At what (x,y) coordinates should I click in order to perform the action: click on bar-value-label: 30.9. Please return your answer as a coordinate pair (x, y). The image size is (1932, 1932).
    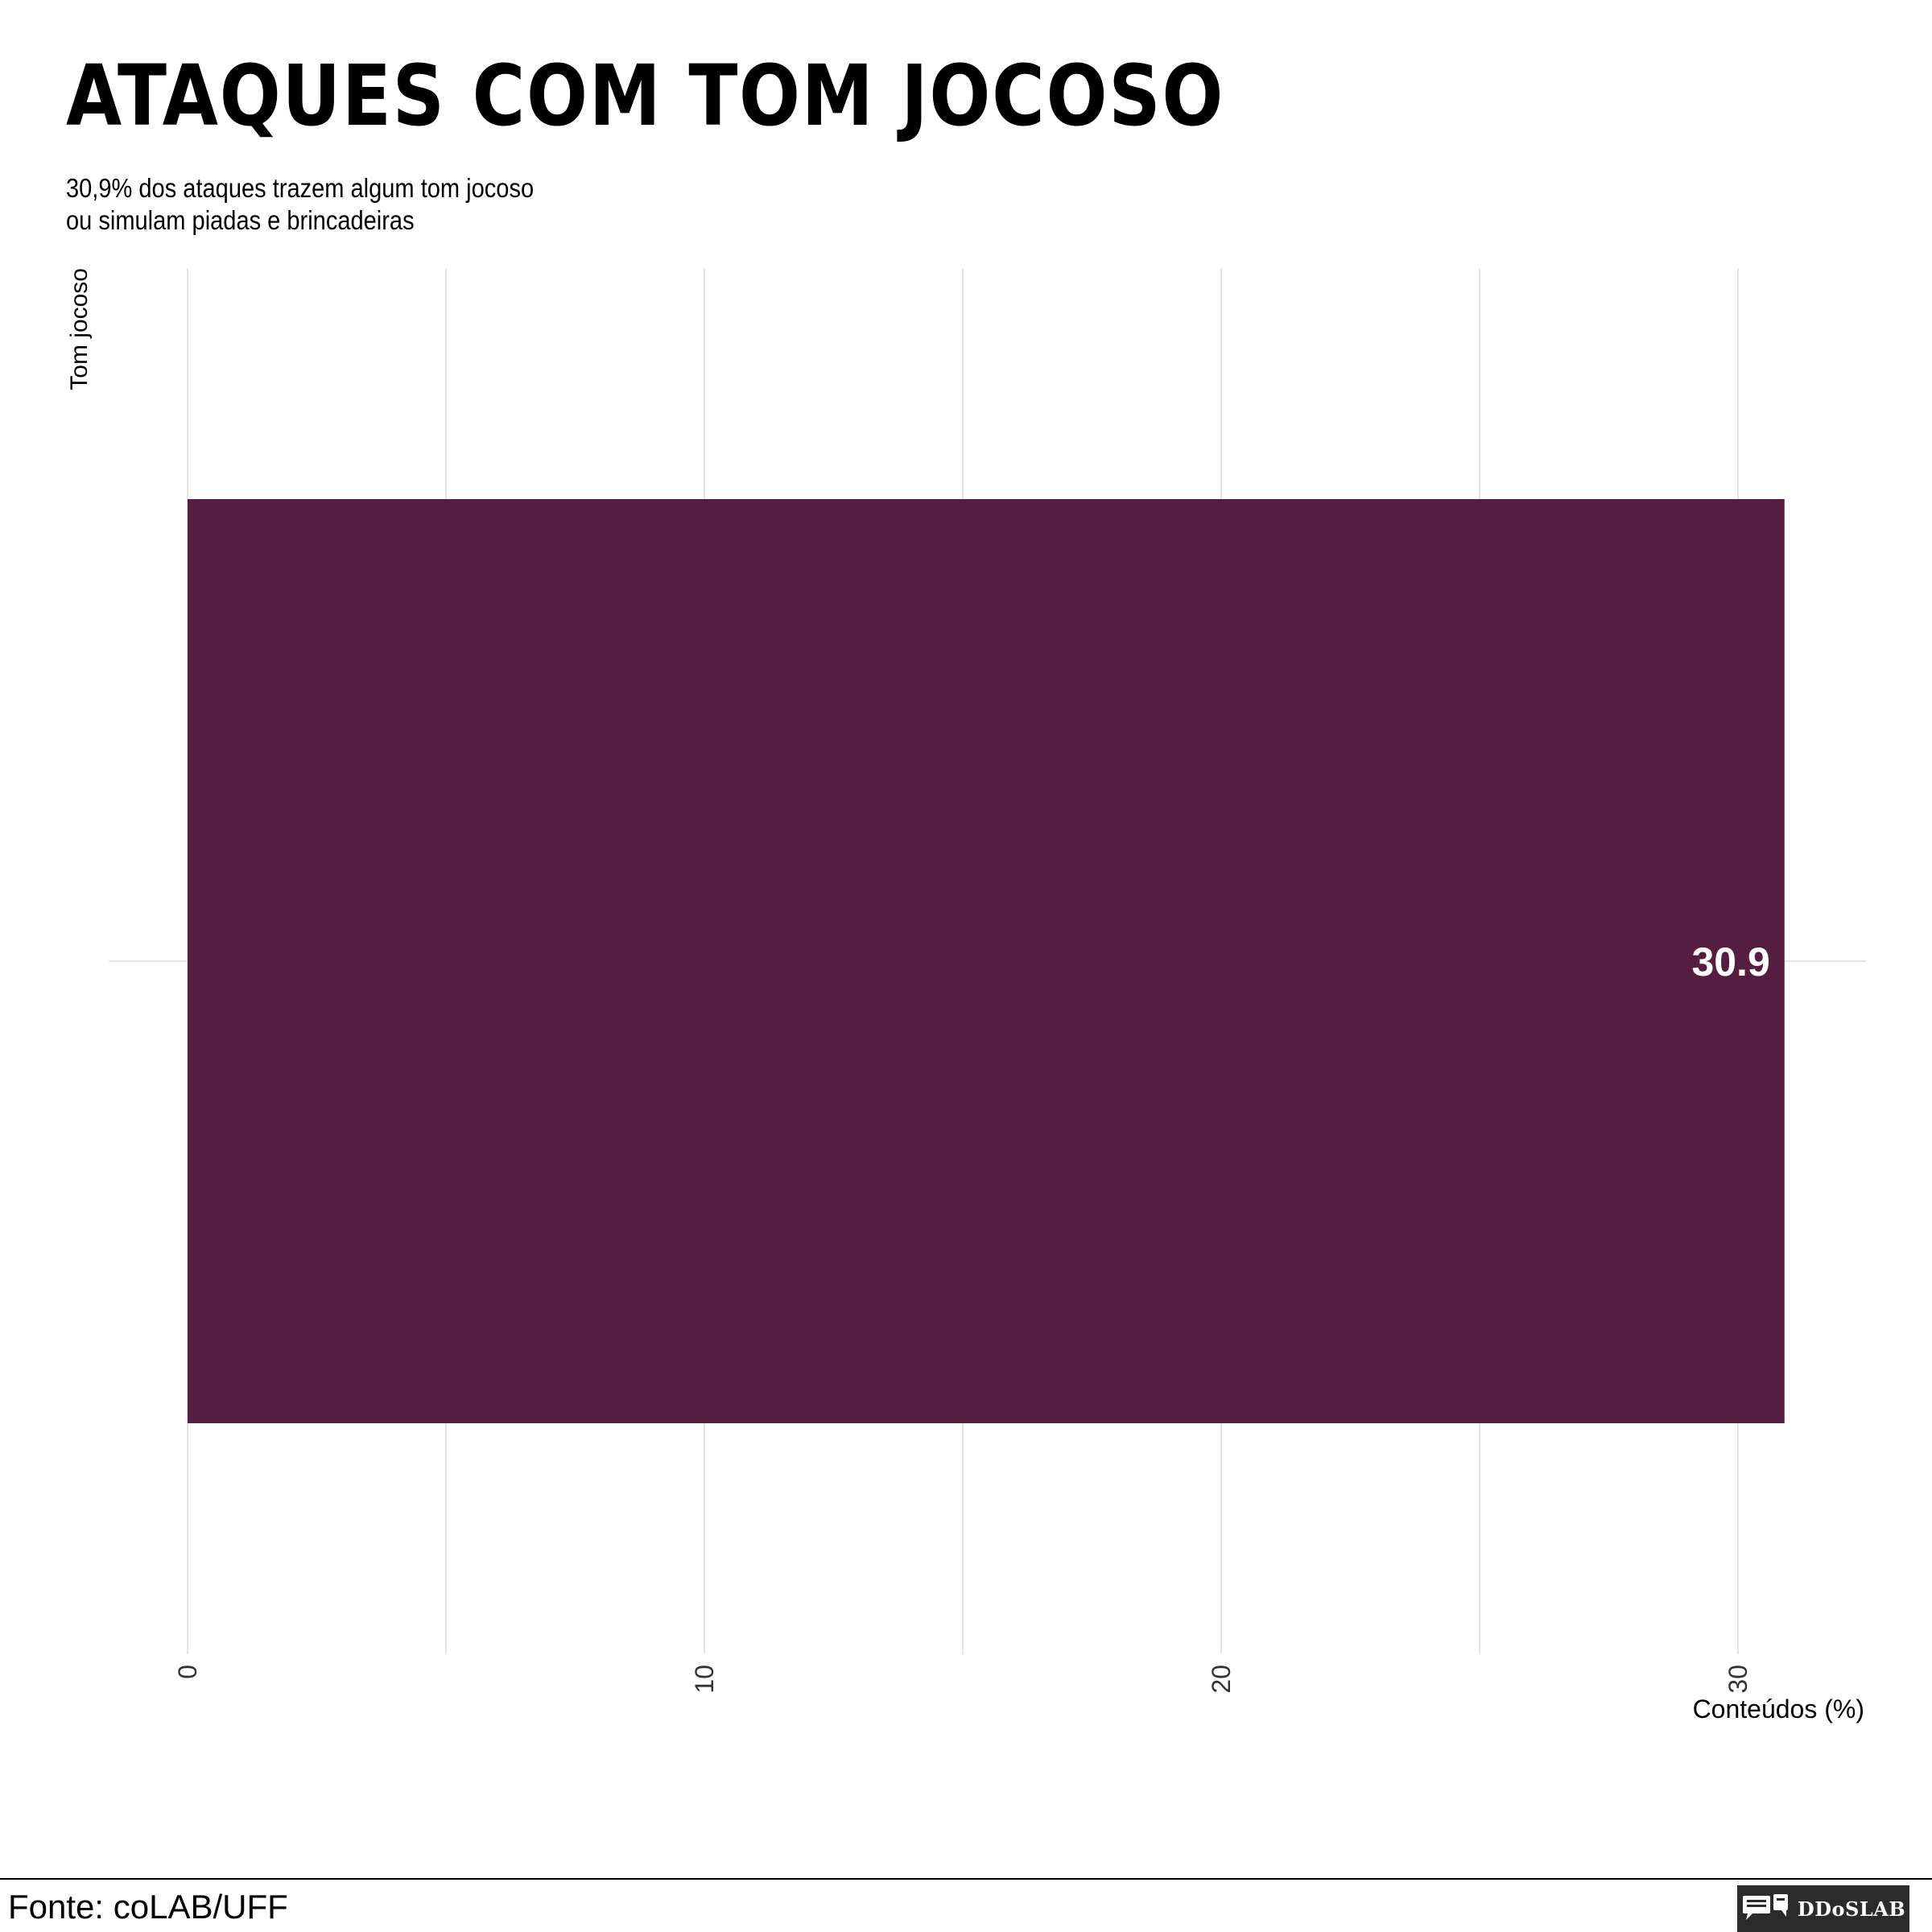
    Looking at the image, I should click on (1730, 962).